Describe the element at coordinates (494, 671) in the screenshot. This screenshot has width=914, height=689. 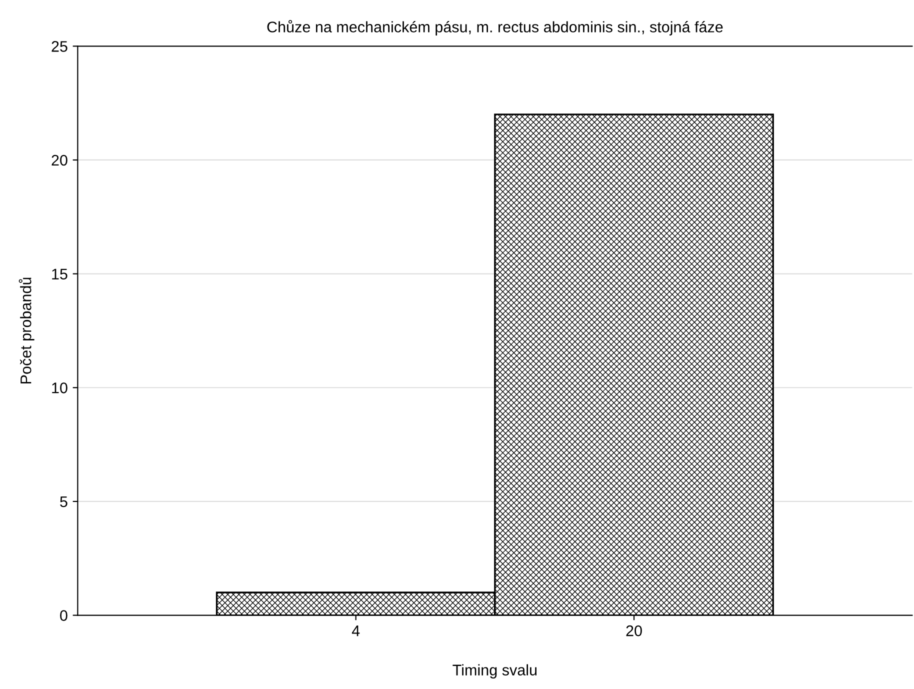
I see `x-axis-title: Timing svalu` at that location.